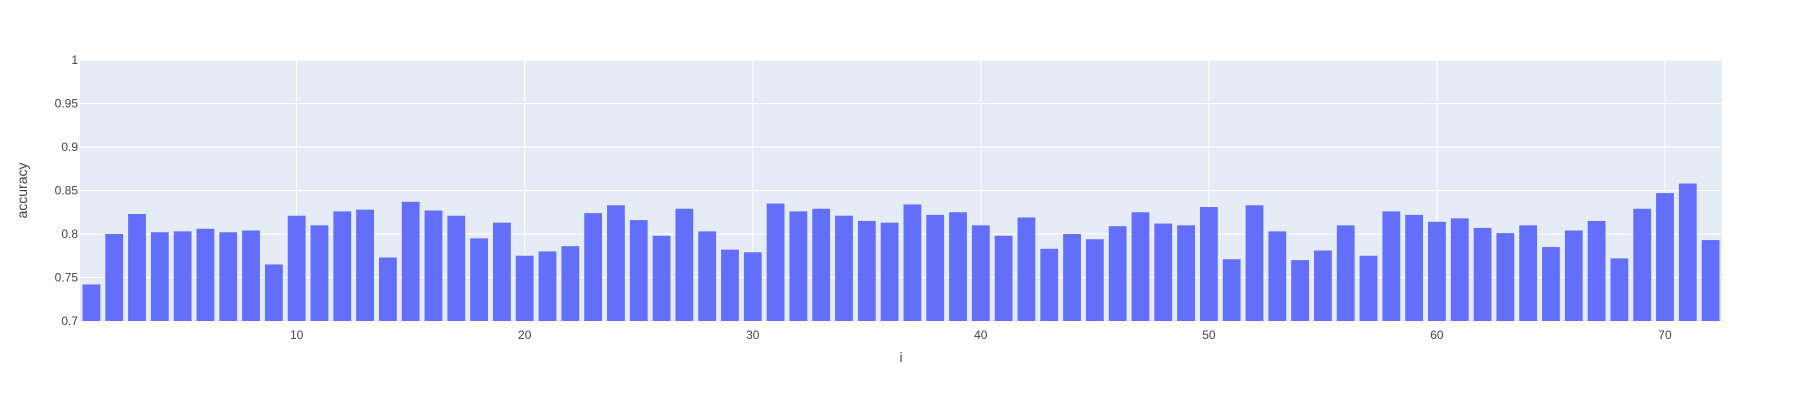 This screenshot has height=400, width=1798. What do you see at coordinates (69, 321) in the screenshot?
I see `y-tick-label: 0.7` at bounding box center [69, 321].